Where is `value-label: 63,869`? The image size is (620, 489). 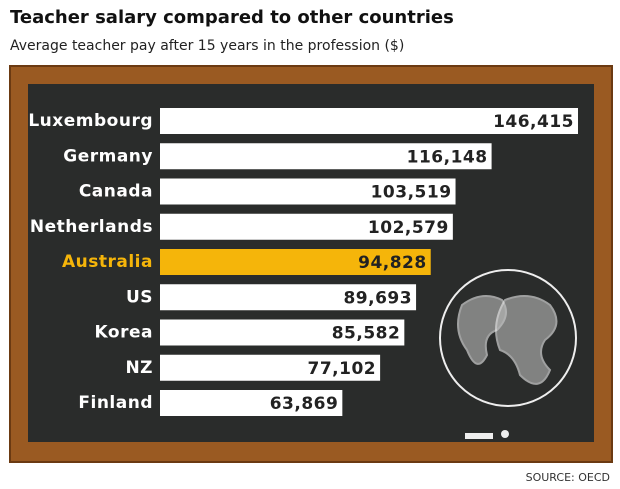
value-label: 63,869 is located at coordinates (304, 404).